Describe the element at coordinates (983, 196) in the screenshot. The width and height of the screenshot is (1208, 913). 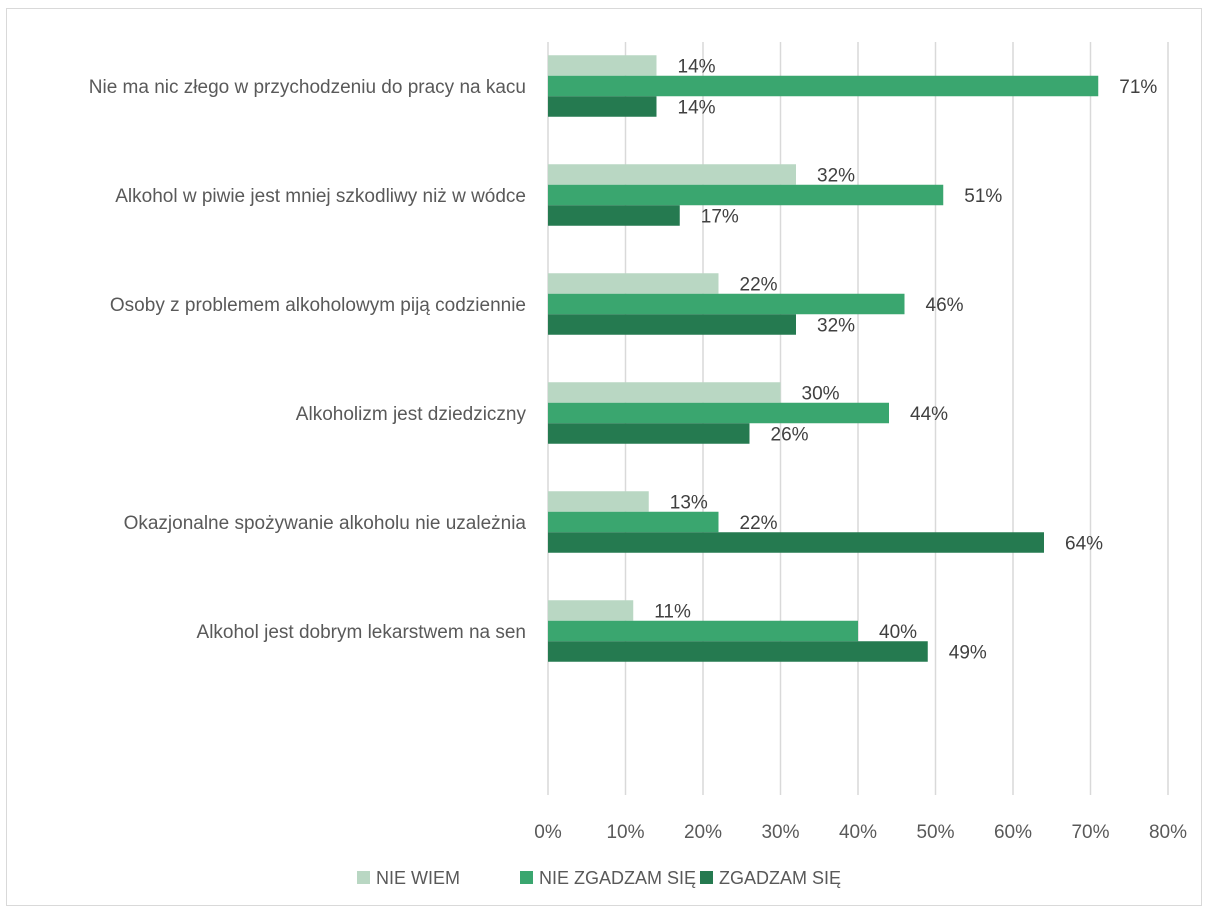
I see `data-label: 51%` at that location.